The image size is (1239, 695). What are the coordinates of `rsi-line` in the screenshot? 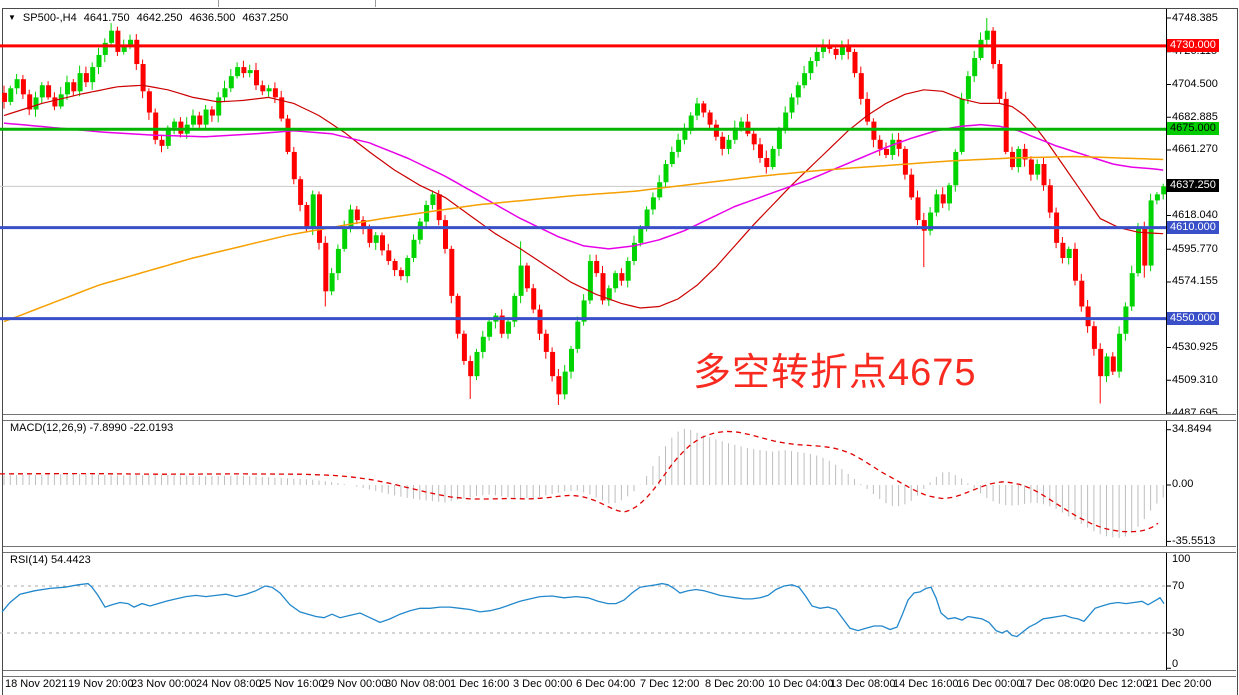 It's located at (583, 610).